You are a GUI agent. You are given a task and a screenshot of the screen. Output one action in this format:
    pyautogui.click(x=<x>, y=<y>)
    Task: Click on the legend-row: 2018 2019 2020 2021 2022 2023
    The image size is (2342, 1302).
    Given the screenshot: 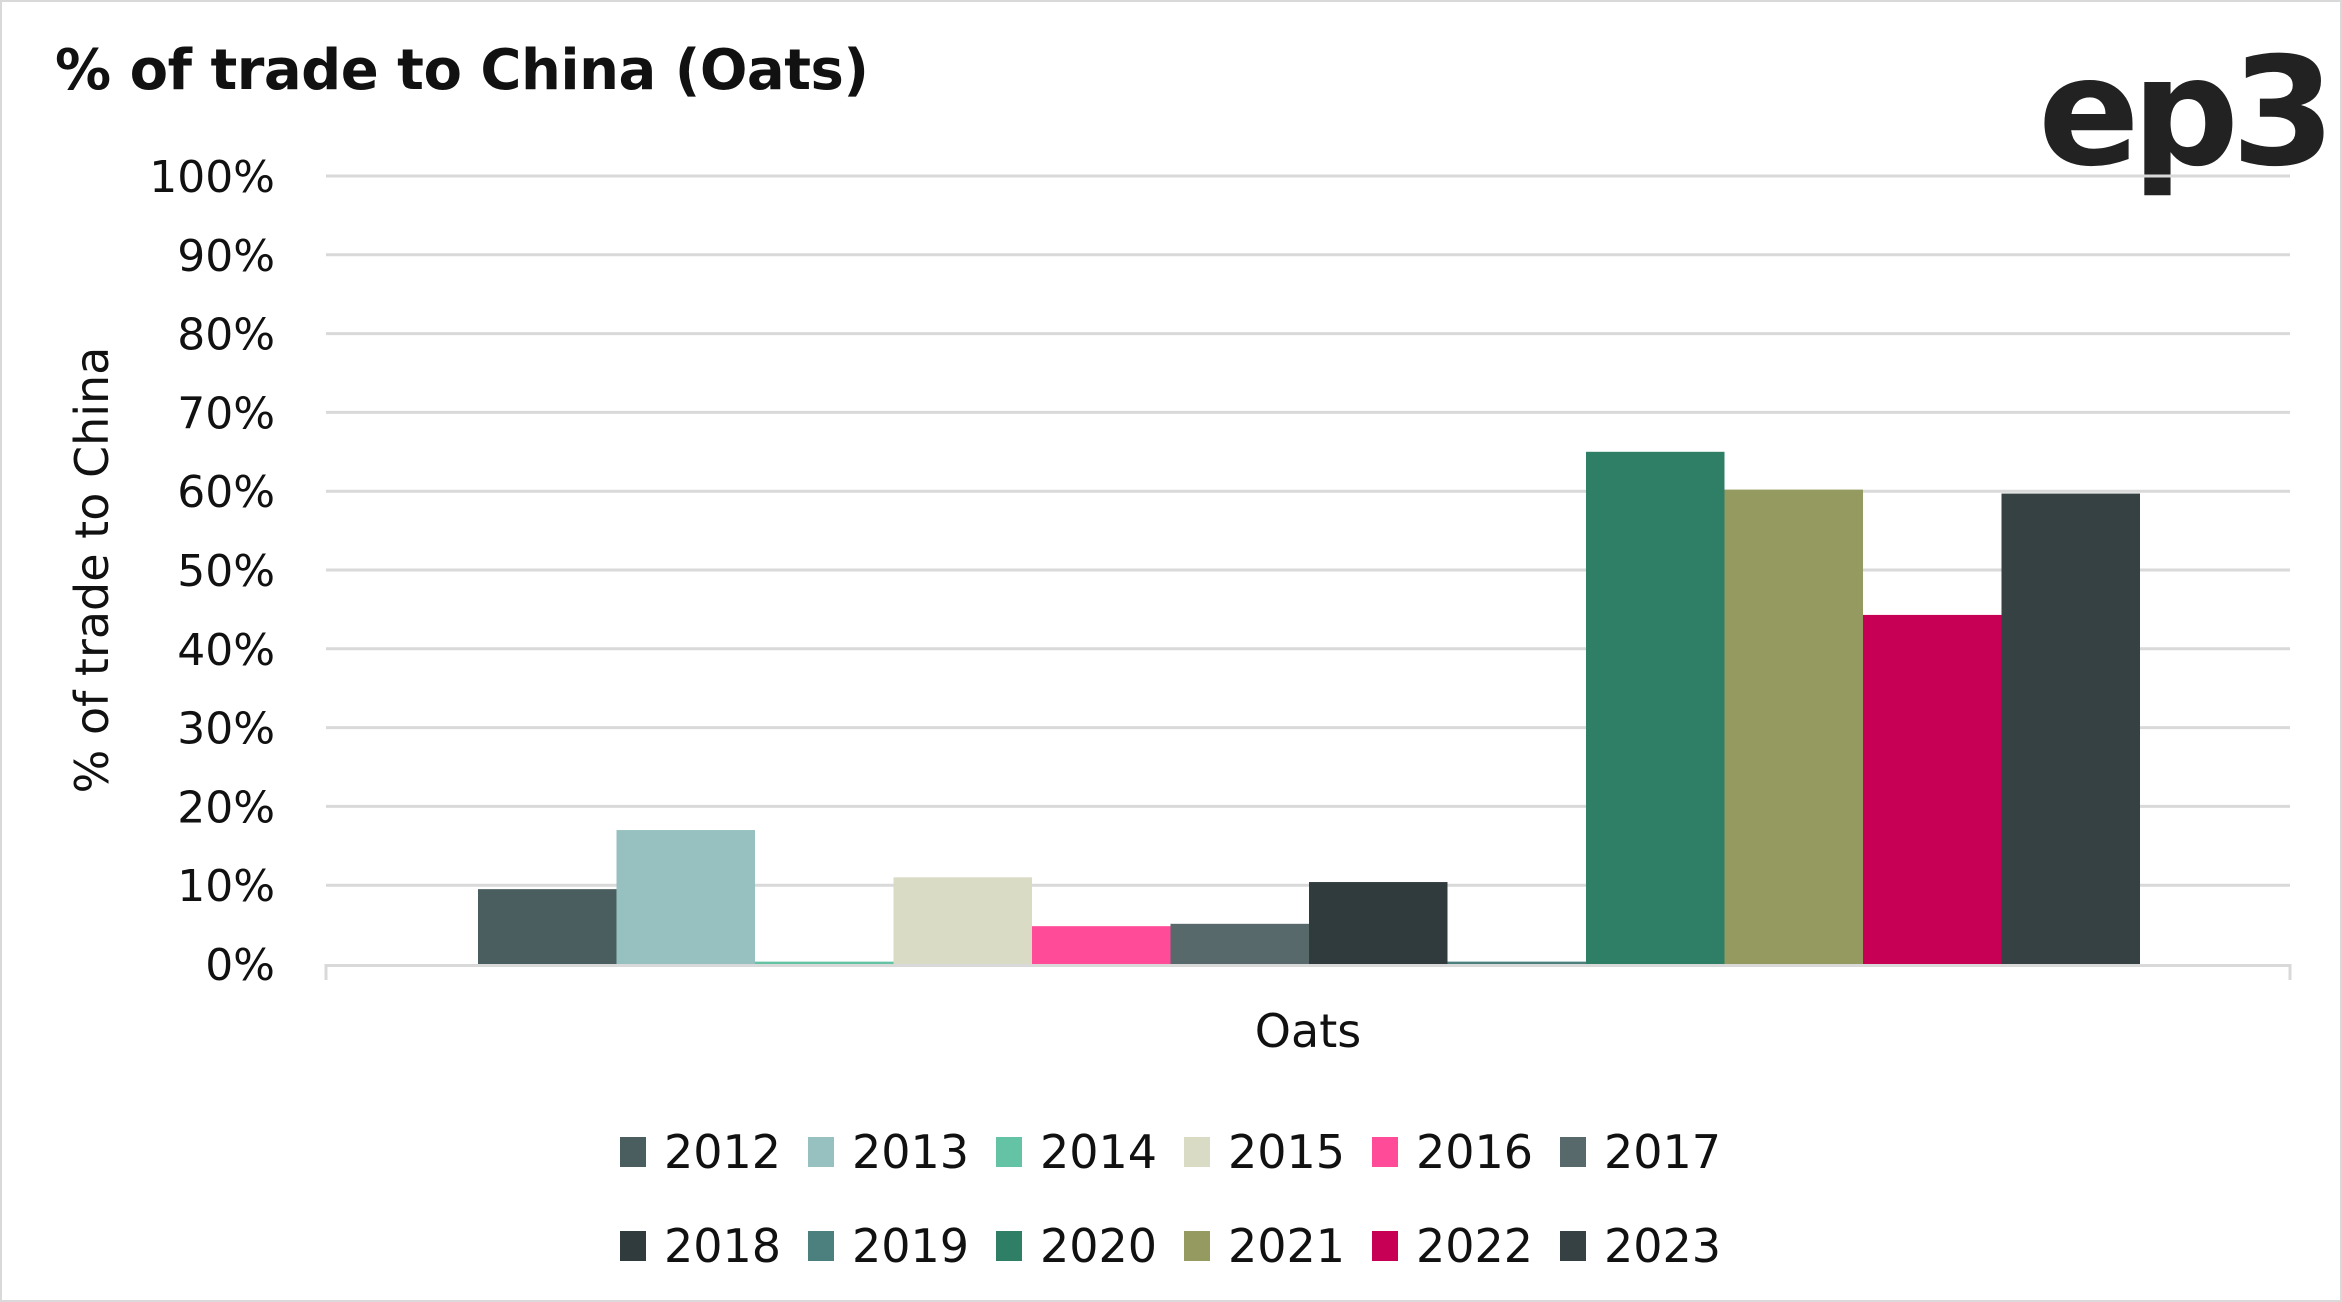 What is the action you would take?
    pyautogui.click(x=1220, y=1246)
    